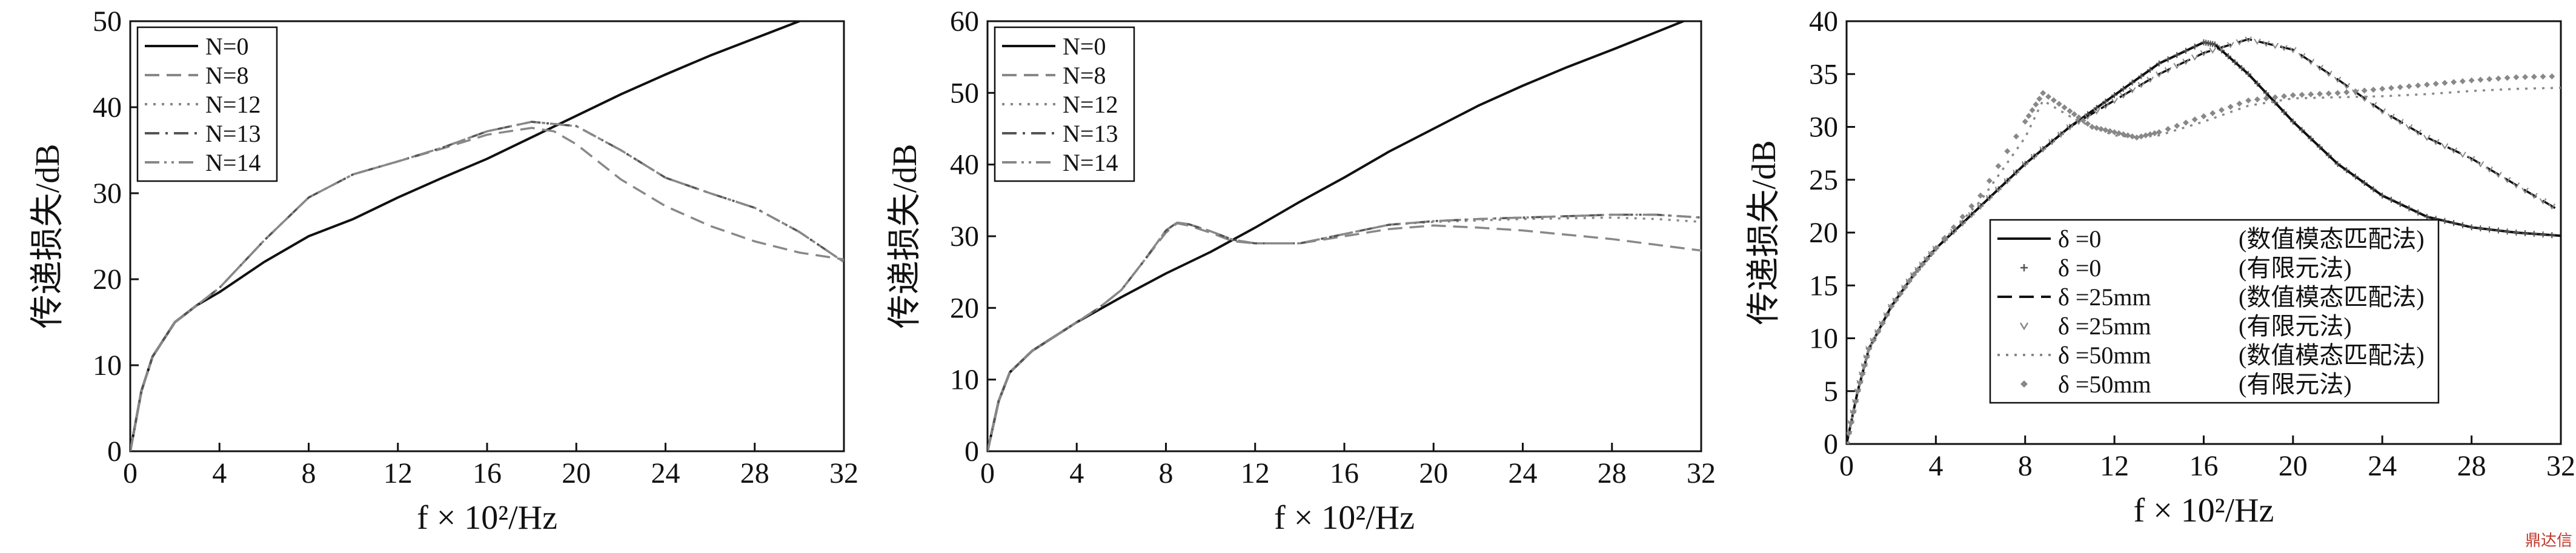 The width and height of the screenshot is (2576, 553). Describe the element at coordinates (2560, 466) in the screenshot. I see `x-tick-label: 32` at that location.